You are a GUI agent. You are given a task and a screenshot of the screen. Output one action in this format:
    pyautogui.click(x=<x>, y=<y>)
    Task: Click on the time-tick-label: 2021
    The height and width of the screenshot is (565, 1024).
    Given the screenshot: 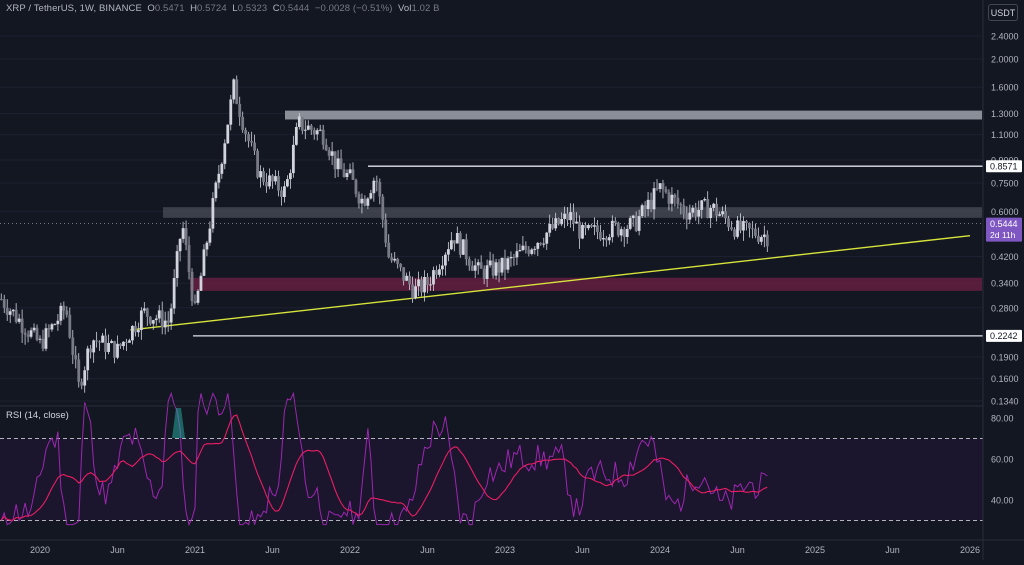 What is the action you would take?
    pyautogui.click(x=195, y=550)
    